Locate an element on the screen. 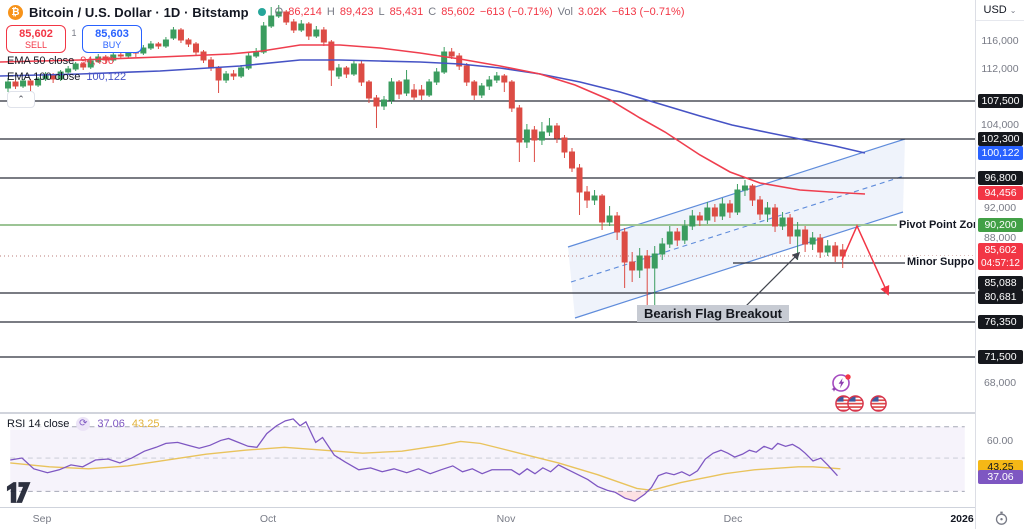 The width and height of the screenshot is (1024, 529). rsi-value: 37.06 is located at coordinates (111, 424).